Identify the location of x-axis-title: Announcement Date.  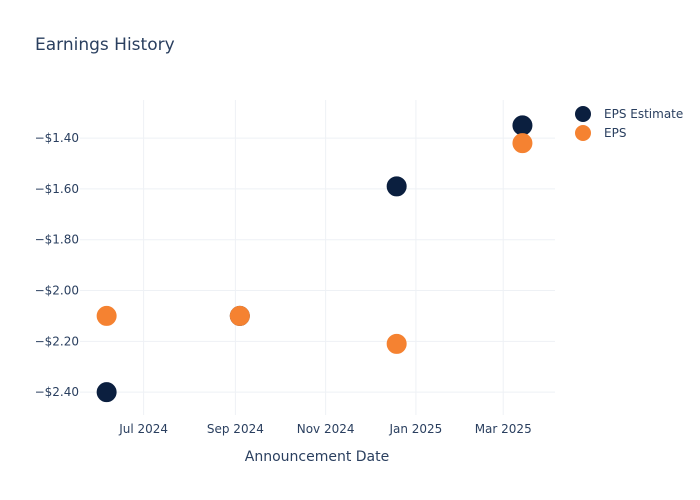
(317, 457).